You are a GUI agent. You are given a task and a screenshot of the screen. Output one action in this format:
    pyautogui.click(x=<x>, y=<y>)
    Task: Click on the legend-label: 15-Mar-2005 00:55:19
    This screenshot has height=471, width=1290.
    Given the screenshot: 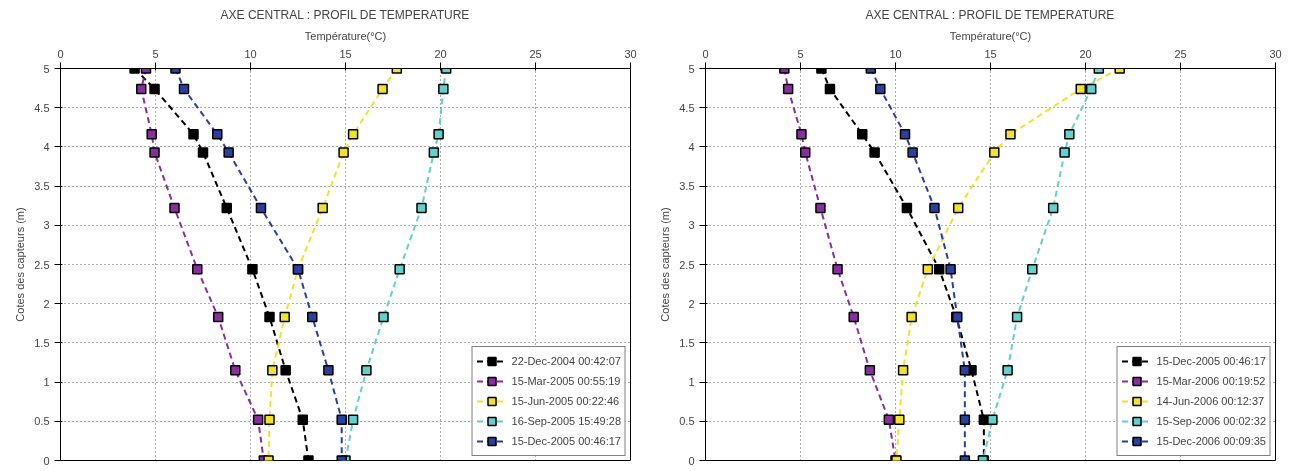 What is the action you would take?
    pyautogui.click(x=566, y=381)
    